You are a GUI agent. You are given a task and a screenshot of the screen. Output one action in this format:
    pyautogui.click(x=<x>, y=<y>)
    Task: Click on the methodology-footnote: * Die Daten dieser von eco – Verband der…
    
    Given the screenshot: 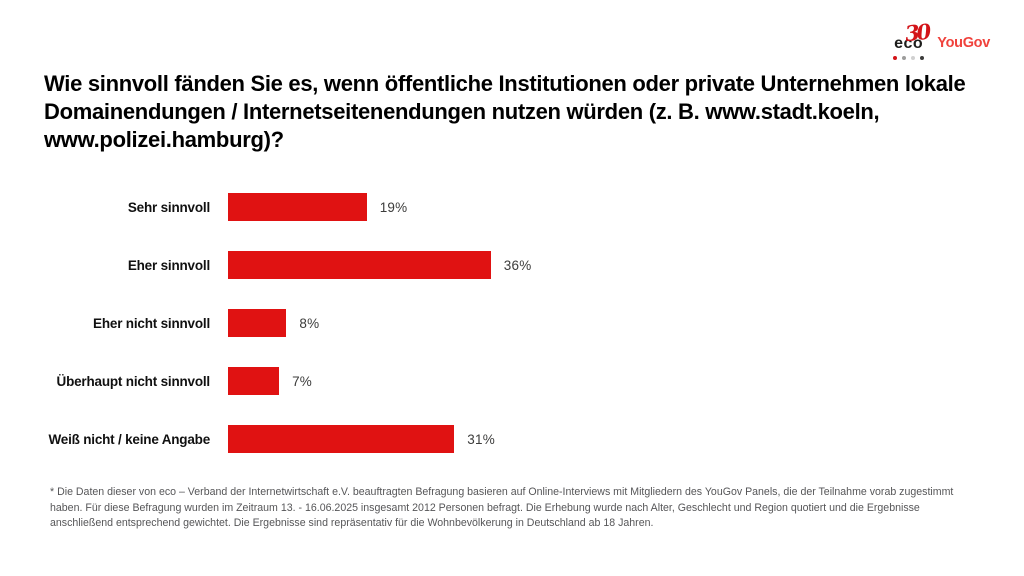 What is the action you would take?
    pyautogui.click(x=502, y=507)
    